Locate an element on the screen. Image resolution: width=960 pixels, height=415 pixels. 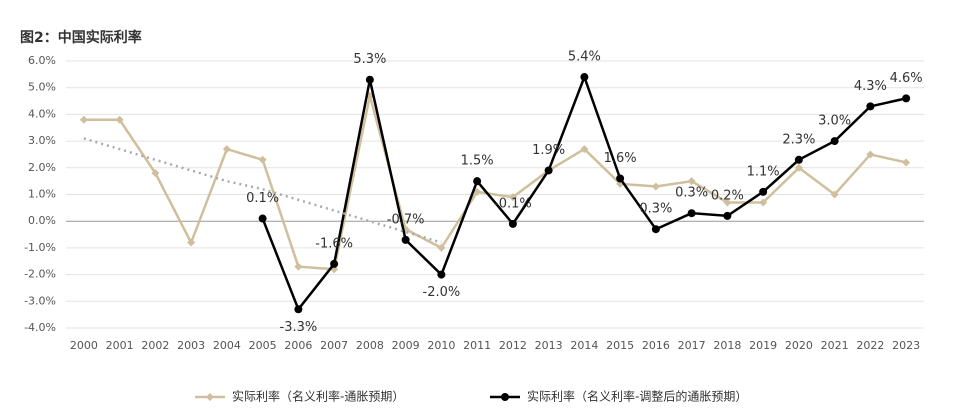
data-label: 1.1% is located at coordinates (763, 171).